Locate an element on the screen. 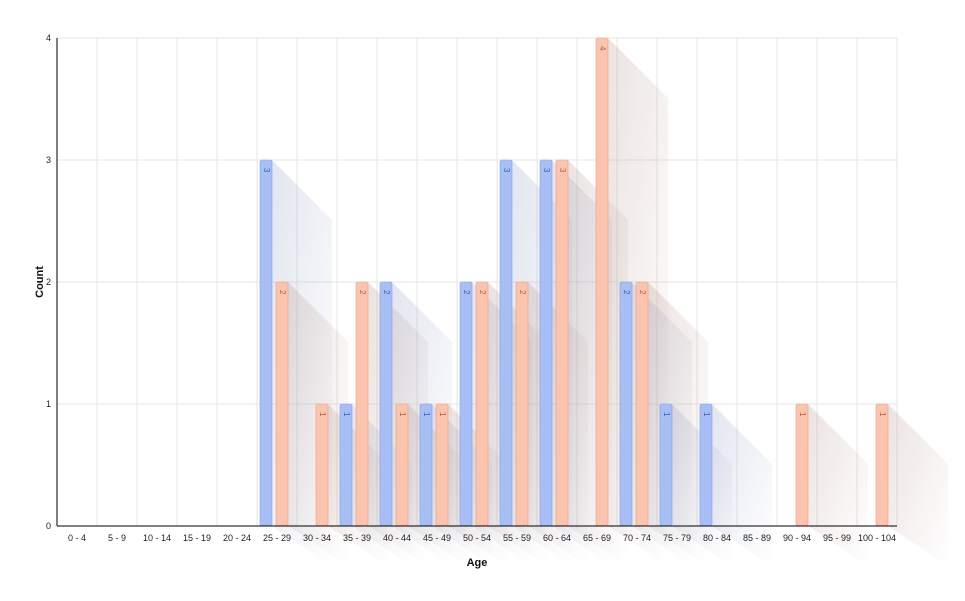  x-tick-label: 15 - 19 is located at coordinates (197, 538).